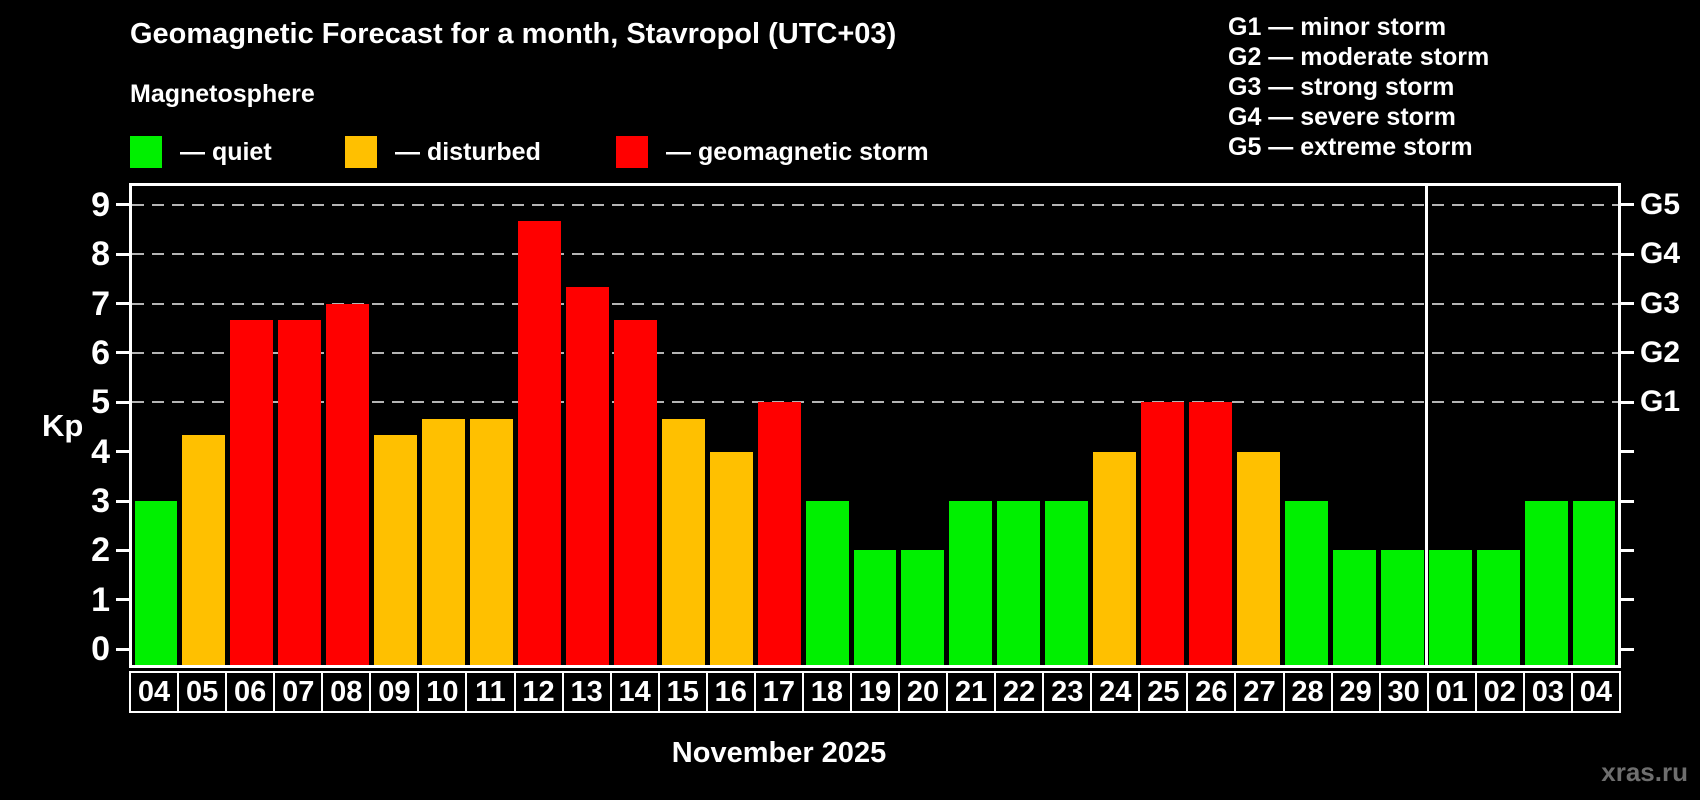 This screenshot has height=800, width=1700. Describe the element at coordinates (632, 152) in the screenshot. I see `storm-color-swatch` at that location.